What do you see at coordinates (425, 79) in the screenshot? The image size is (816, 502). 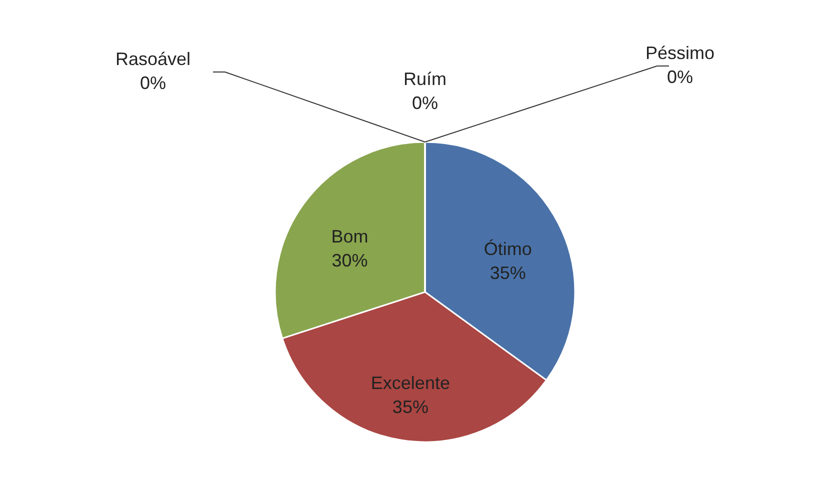 I see `category-label: Ruím` at bounding box center [425, 79].